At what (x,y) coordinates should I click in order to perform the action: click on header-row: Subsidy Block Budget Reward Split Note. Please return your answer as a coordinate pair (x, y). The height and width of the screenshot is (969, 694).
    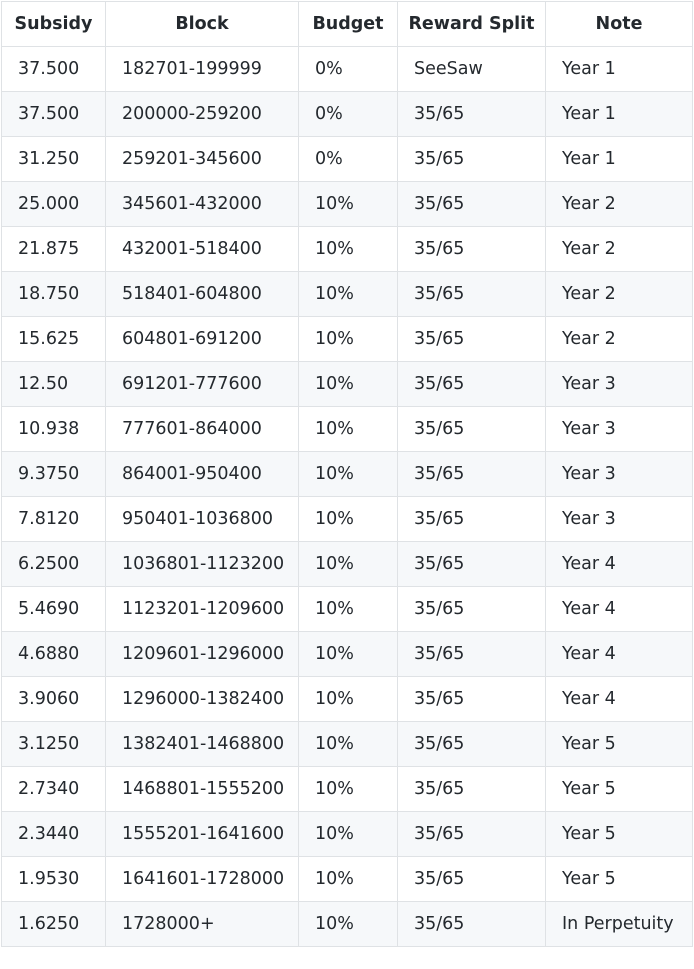
    Looking at the image, I should click on (347, 24).